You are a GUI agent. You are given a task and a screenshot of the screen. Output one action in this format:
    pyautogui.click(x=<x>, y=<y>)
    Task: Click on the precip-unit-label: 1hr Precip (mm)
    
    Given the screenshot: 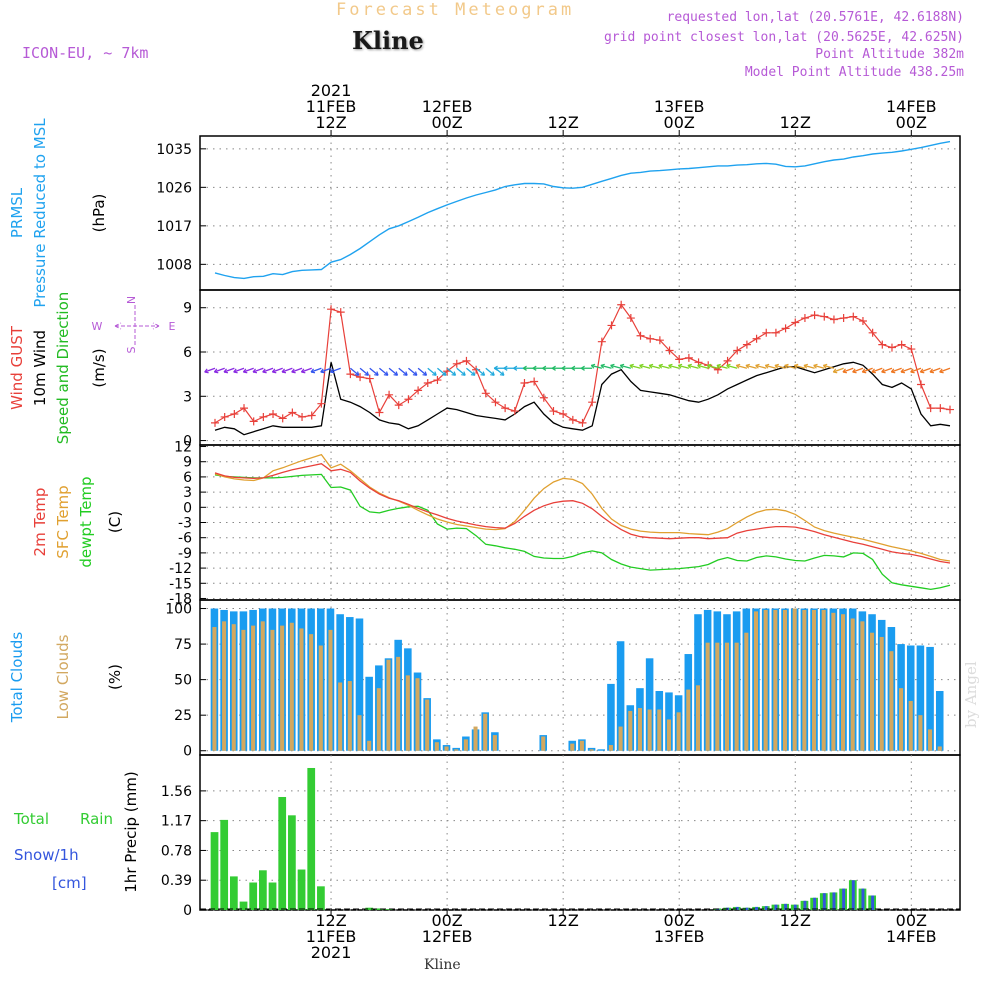 What is the action you would take?
    pyautogui.click(x=131, y=831)
    